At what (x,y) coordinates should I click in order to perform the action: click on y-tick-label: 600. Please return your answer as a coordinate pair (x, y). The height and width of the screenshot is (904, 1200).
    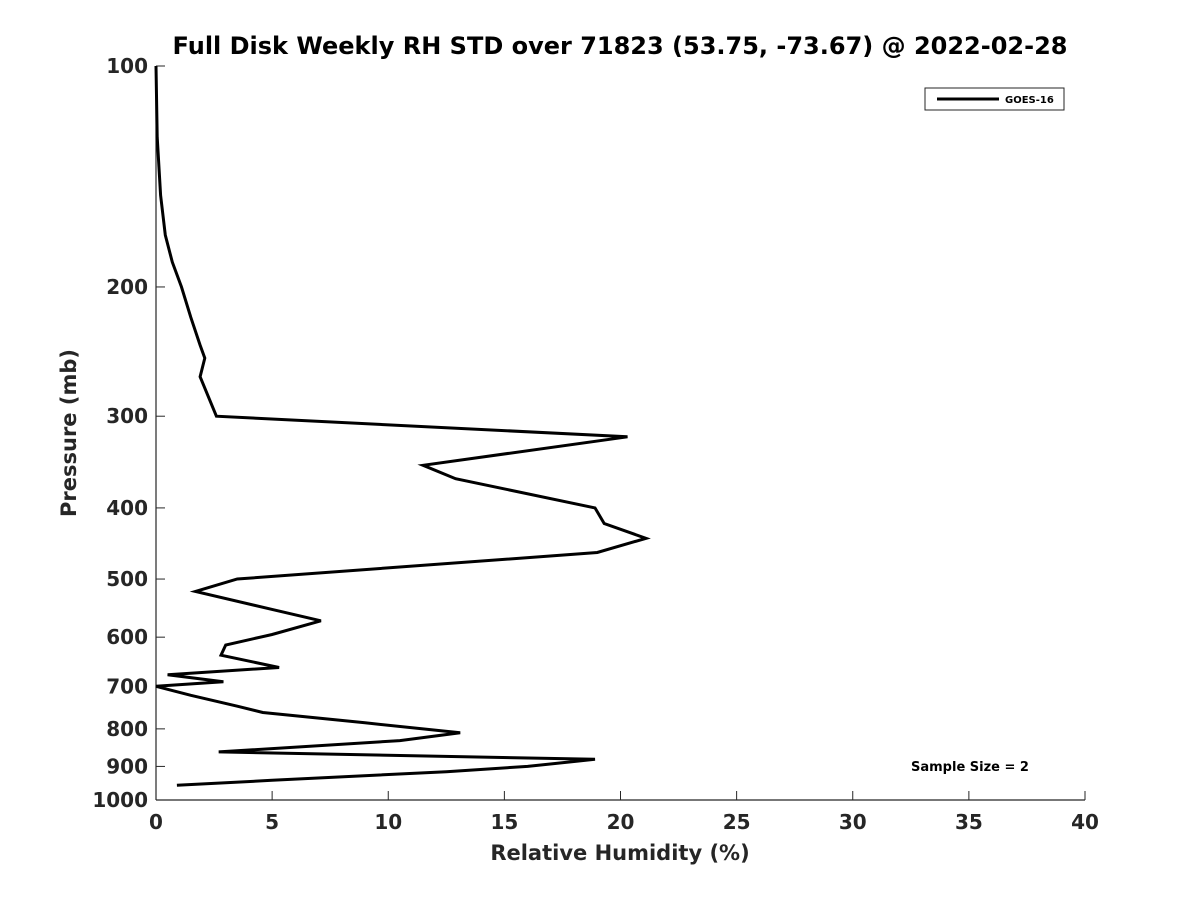
    Looking at the image, I should click on (127, 637).